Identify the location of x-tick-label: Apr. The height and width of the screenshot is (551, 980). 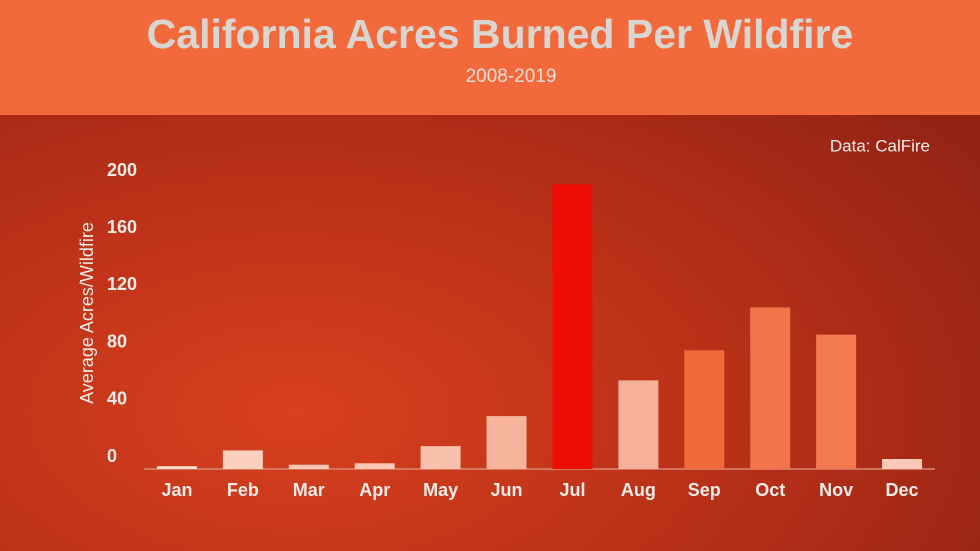
(374, 490).